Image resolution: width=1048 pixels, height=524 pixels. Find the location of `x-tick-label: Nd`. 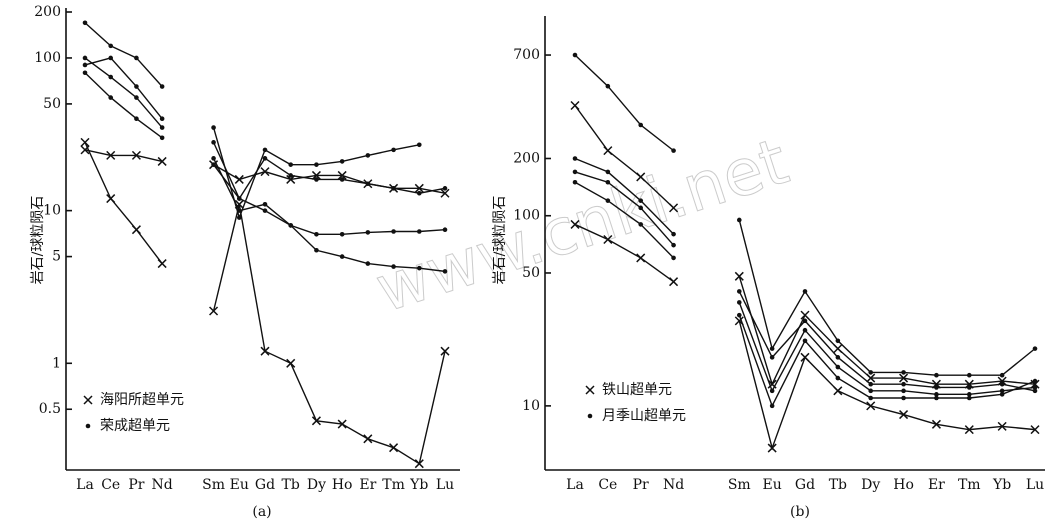

x-tick-label: Nd is located at coordinates (162, 485).